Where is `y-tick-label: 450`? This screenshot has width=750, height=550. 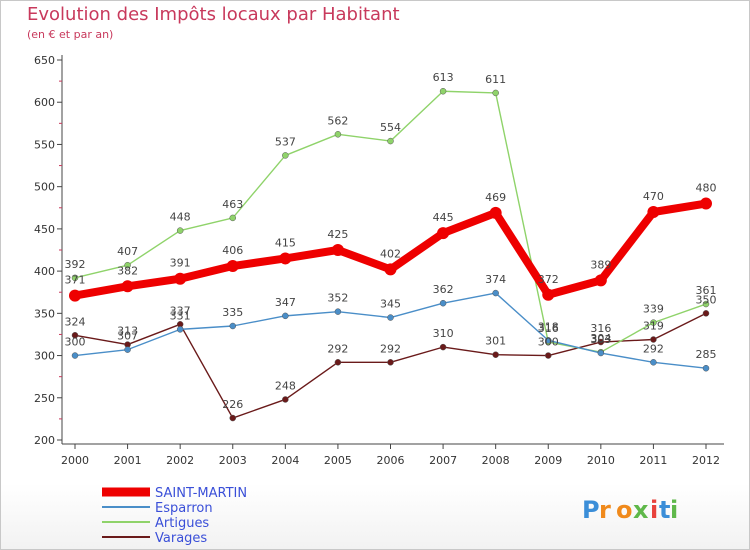
y-tick-label: 450 is located at coordinates (44, 229).